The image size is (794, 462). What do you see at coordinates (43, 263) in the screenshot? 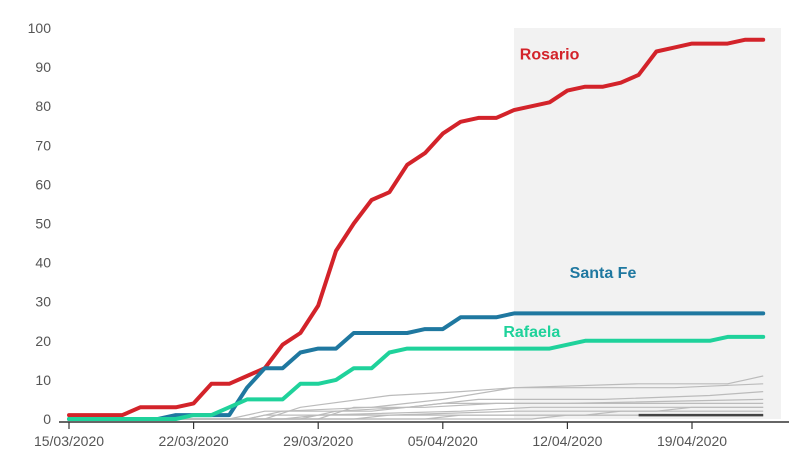
I see `y-tick-label: 40` at bounding box center [43, 263].